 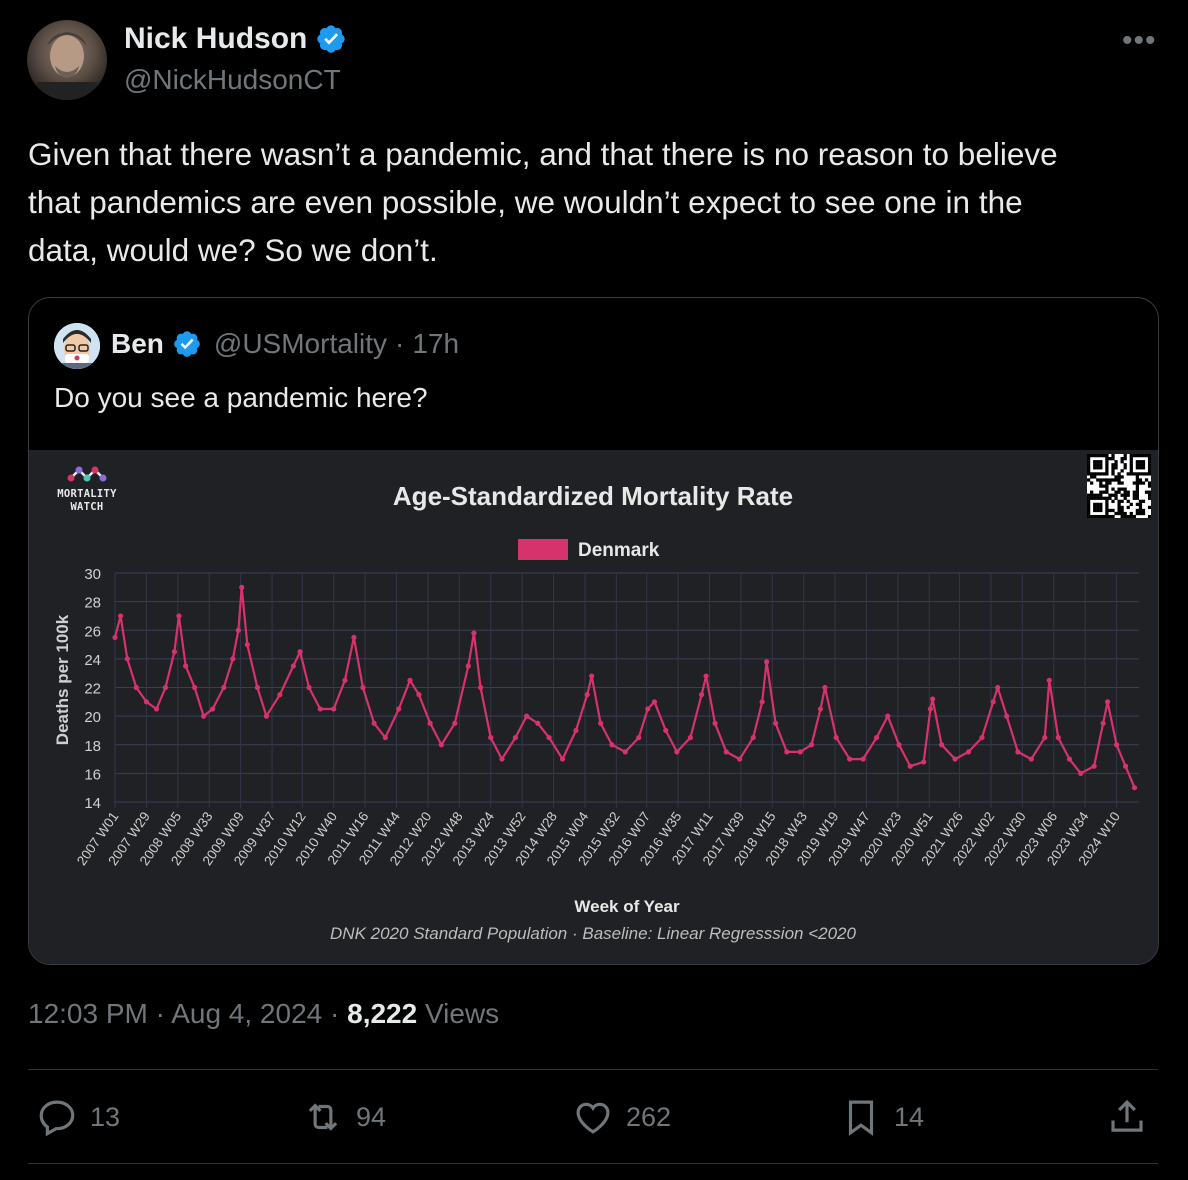 What do you see at coordinates (92, 774) in the screenshot?
I see `y-tick-label: 16` at bounding box center [92, 774].